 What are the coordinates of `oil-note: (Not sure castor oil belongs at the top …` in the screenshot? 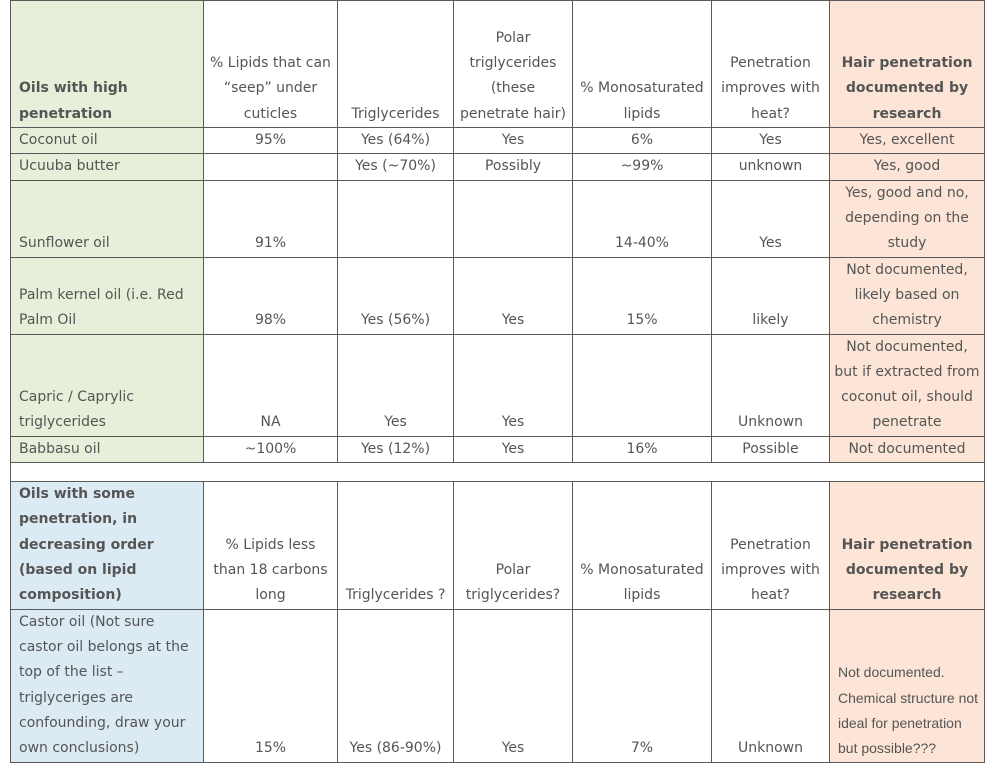 It's located at (104, 685).